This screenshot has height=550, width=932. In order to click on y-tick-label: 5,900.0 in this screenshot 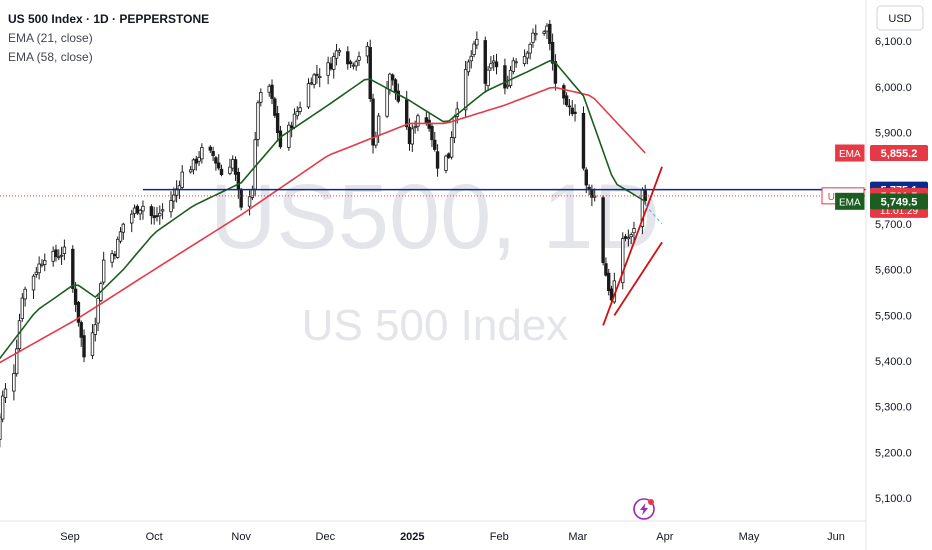, I will do `click(893, 134)`.